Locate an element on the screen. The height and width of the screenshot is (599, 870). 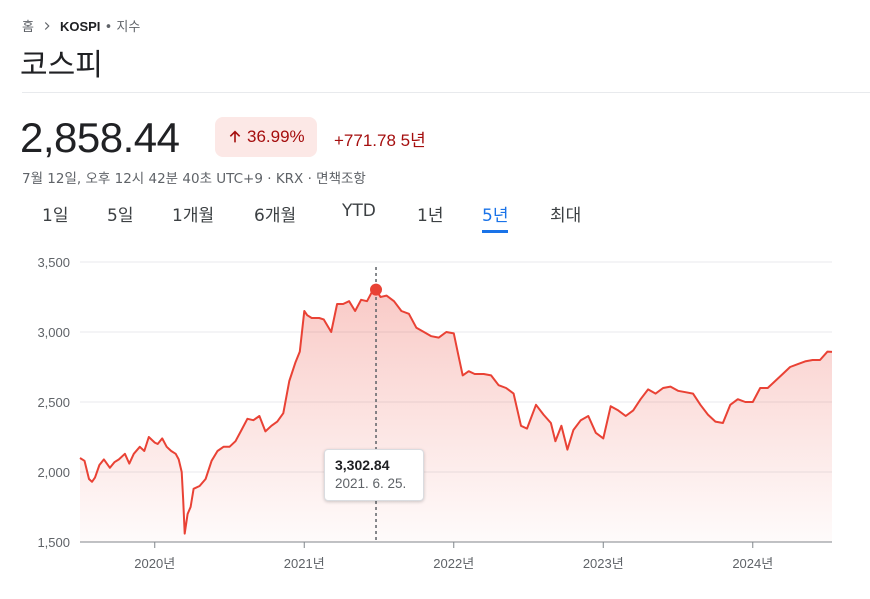
tab-range: 6개월 is located at coordinates (275, 216).